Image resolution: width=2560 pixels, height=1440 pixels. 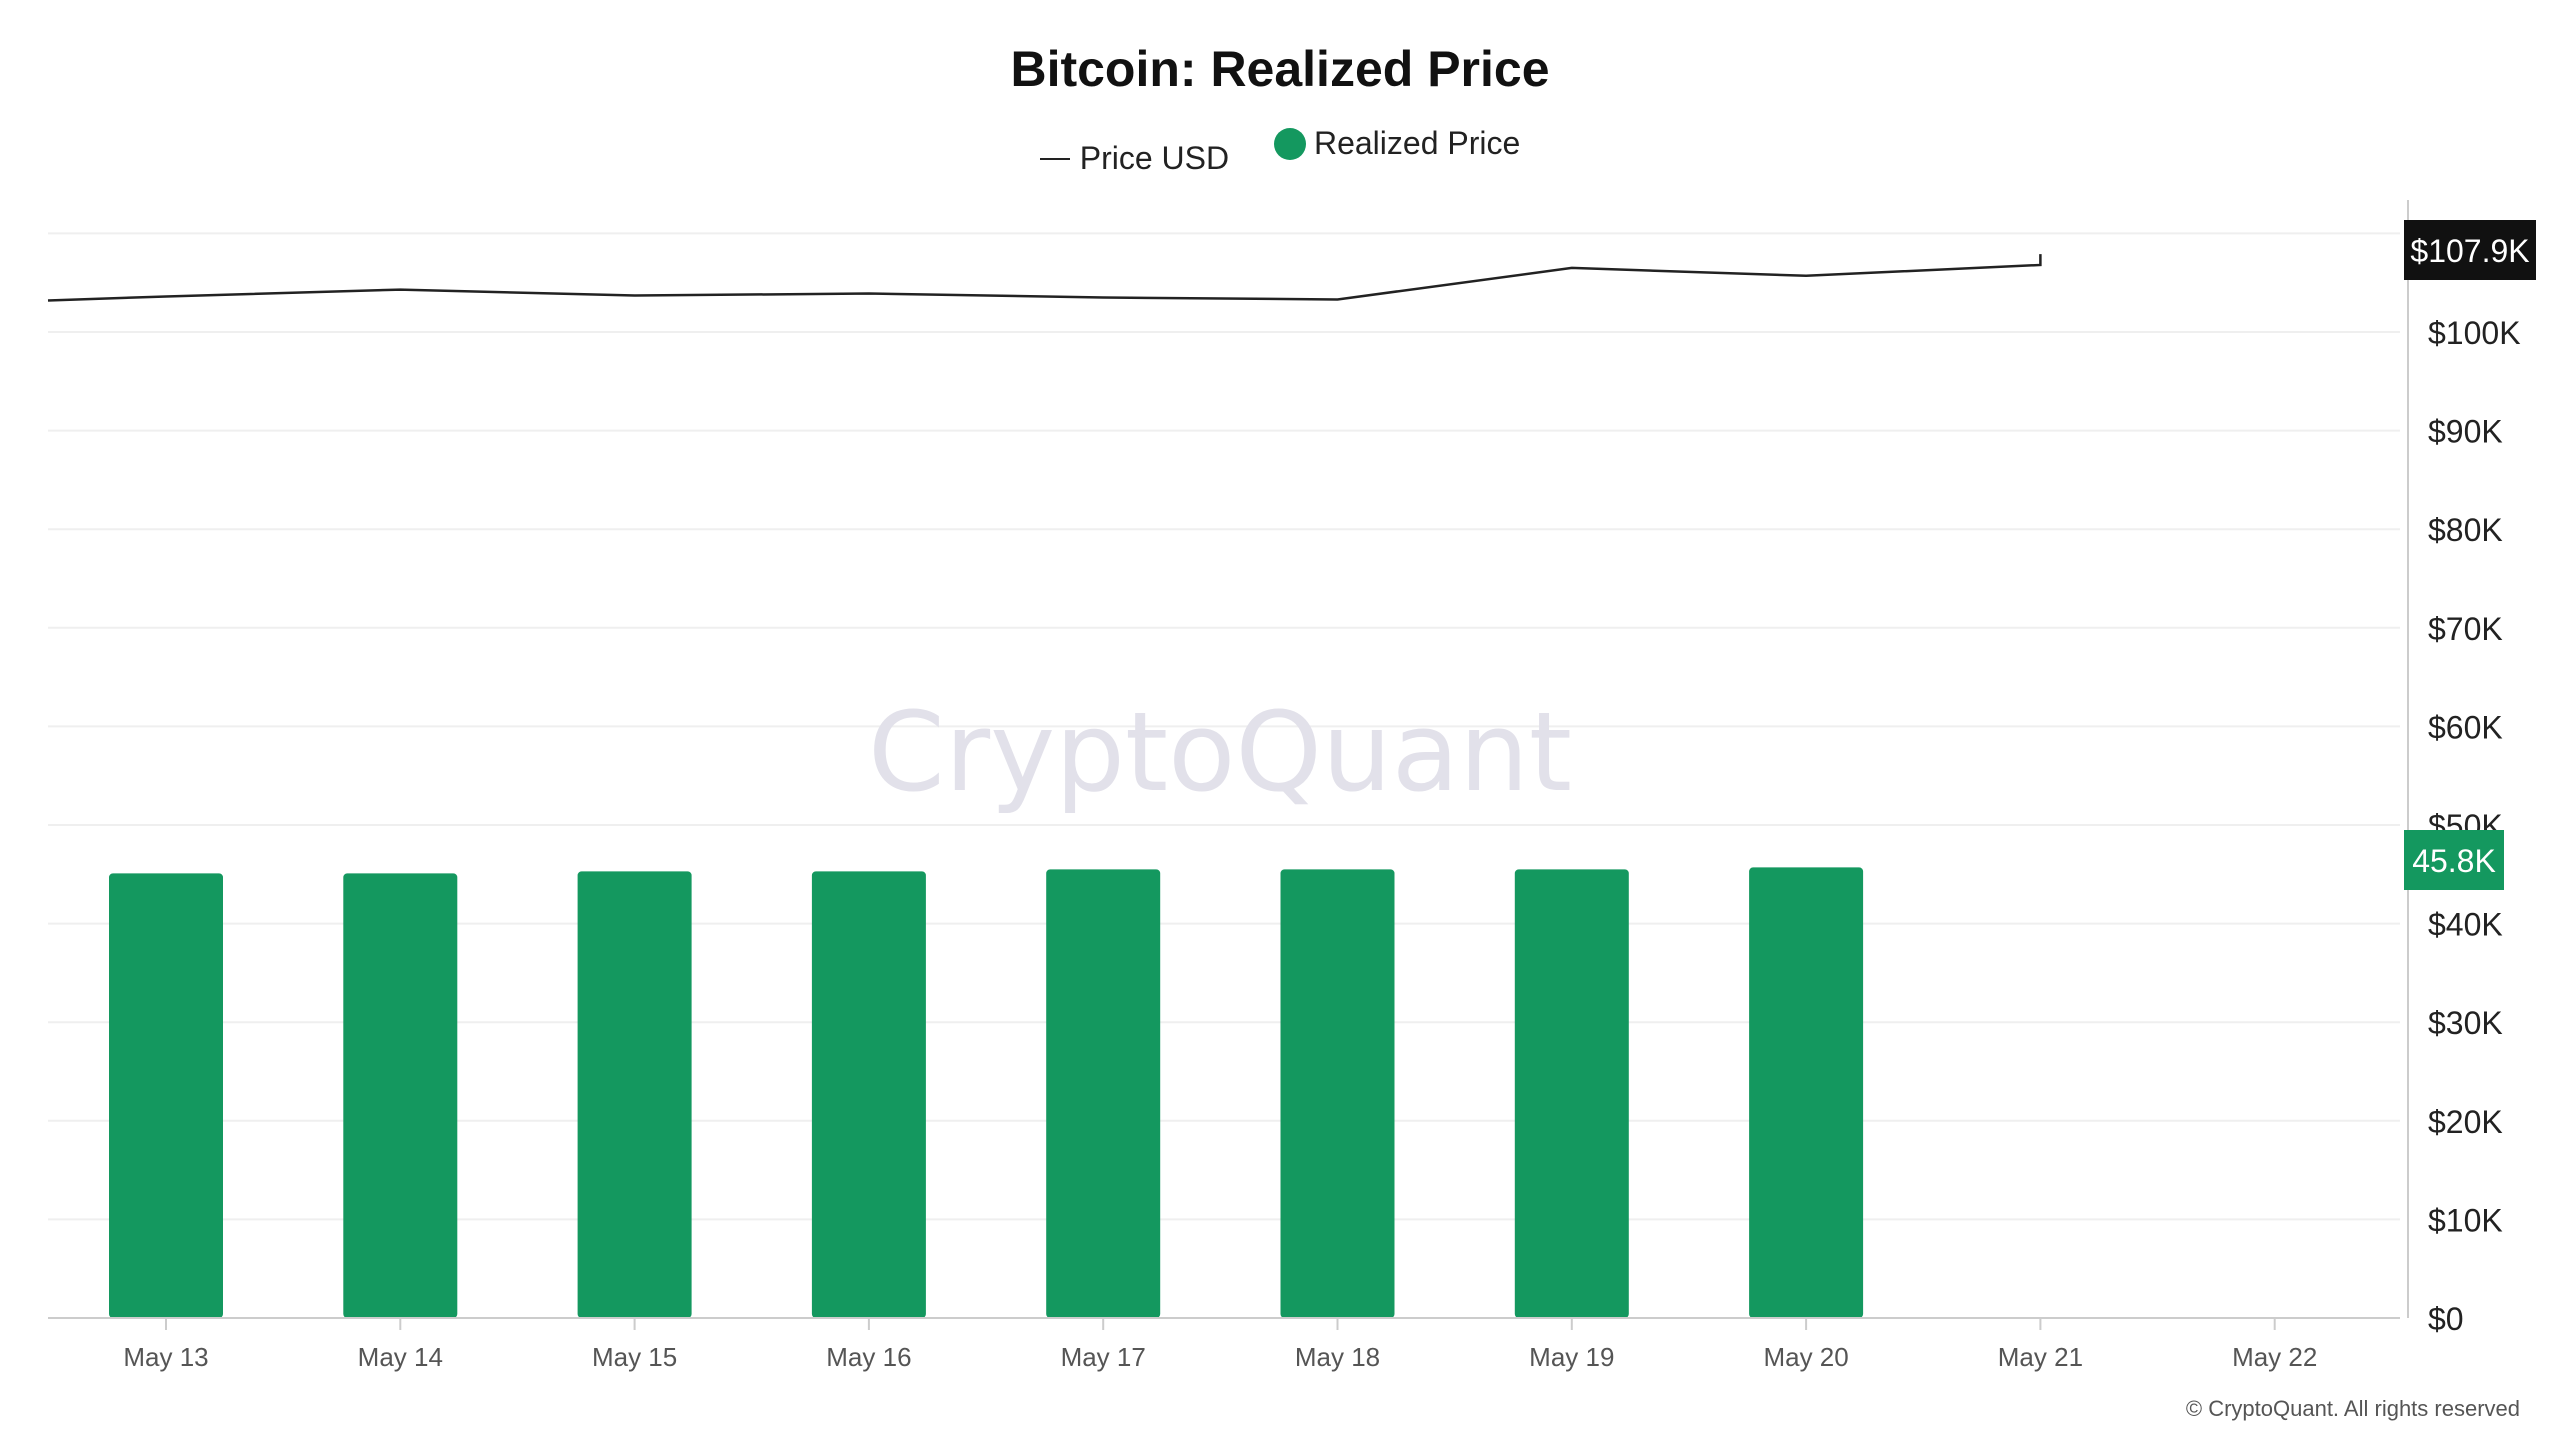 I want to click on legend-label-price-usd: Price USD, so click(x=1154, y=158).